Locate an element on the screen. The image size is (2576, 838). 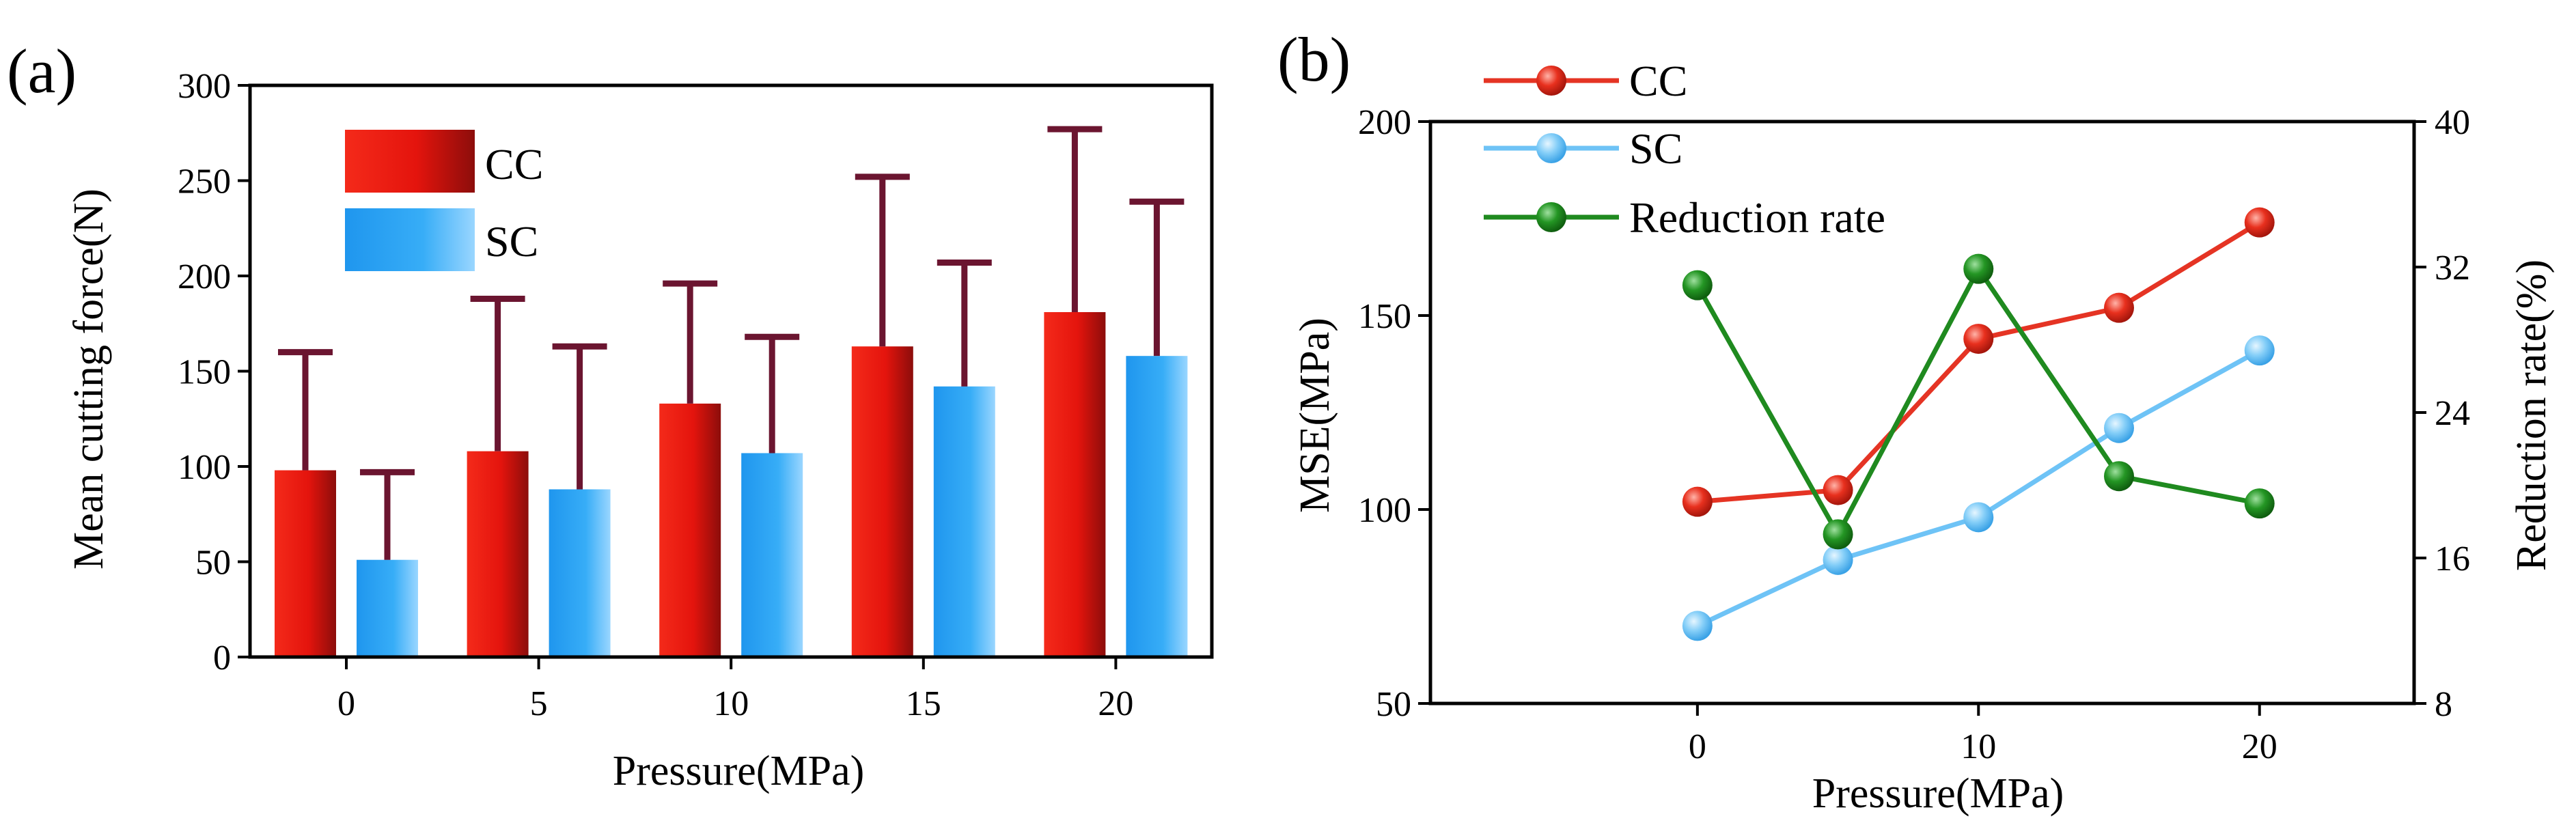
y-tick-label: 300 is located at coordinates (205, 87).